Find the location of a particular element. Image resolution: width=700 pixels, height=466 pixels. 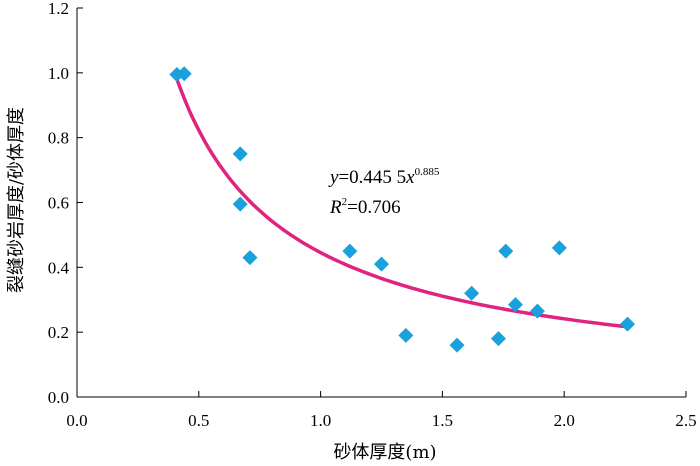

y-tick-label: 0.4 is located at coordinates (59, 267).